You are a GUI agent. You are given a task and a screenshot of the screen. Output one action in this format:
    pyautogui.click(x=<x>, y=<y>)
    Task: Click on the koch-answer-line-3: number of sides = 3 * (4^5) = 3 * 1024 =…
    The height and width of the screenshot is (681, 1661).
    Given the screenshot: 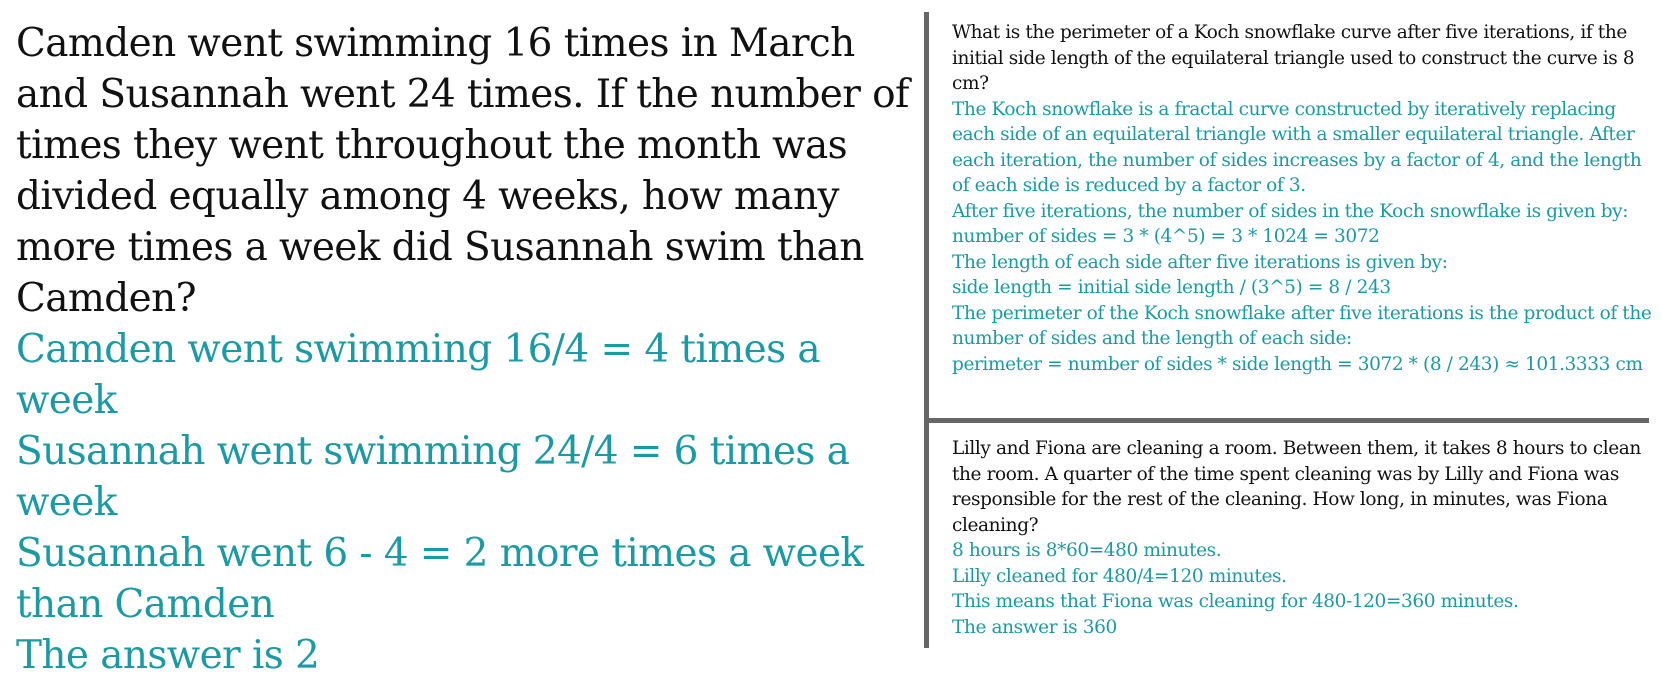 What is the action you would take?
    pyautogui.click(x=1166, y=236)
    